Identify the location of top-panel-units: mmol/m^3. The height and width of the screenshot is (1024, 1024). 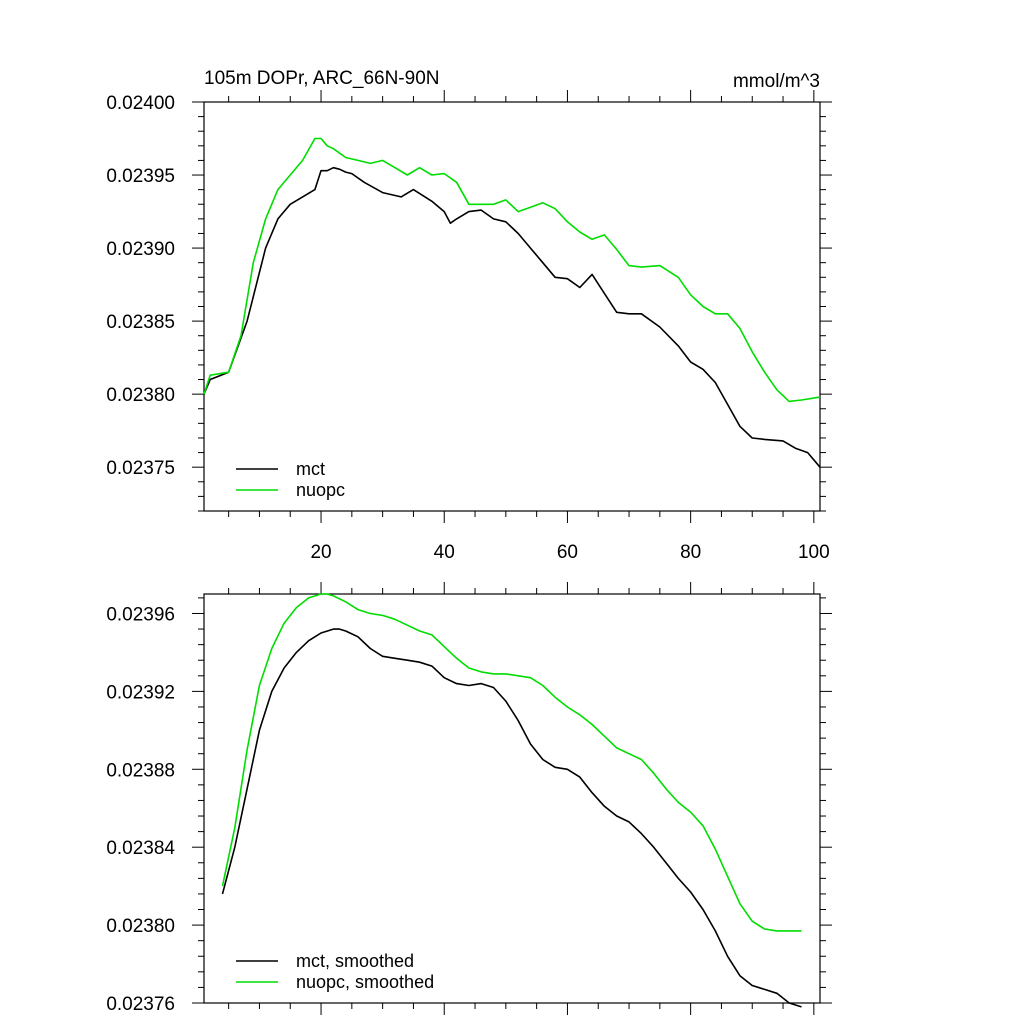
(776, 81).